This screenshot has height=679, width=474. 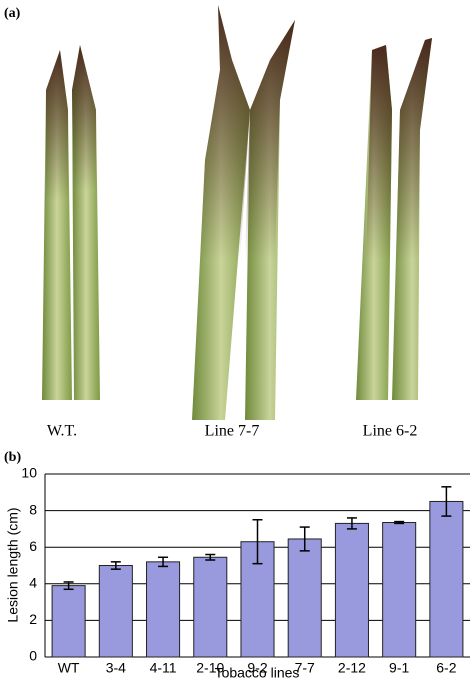 I want to click on x-tick-label: 2-12, so click(x=352, y=668).